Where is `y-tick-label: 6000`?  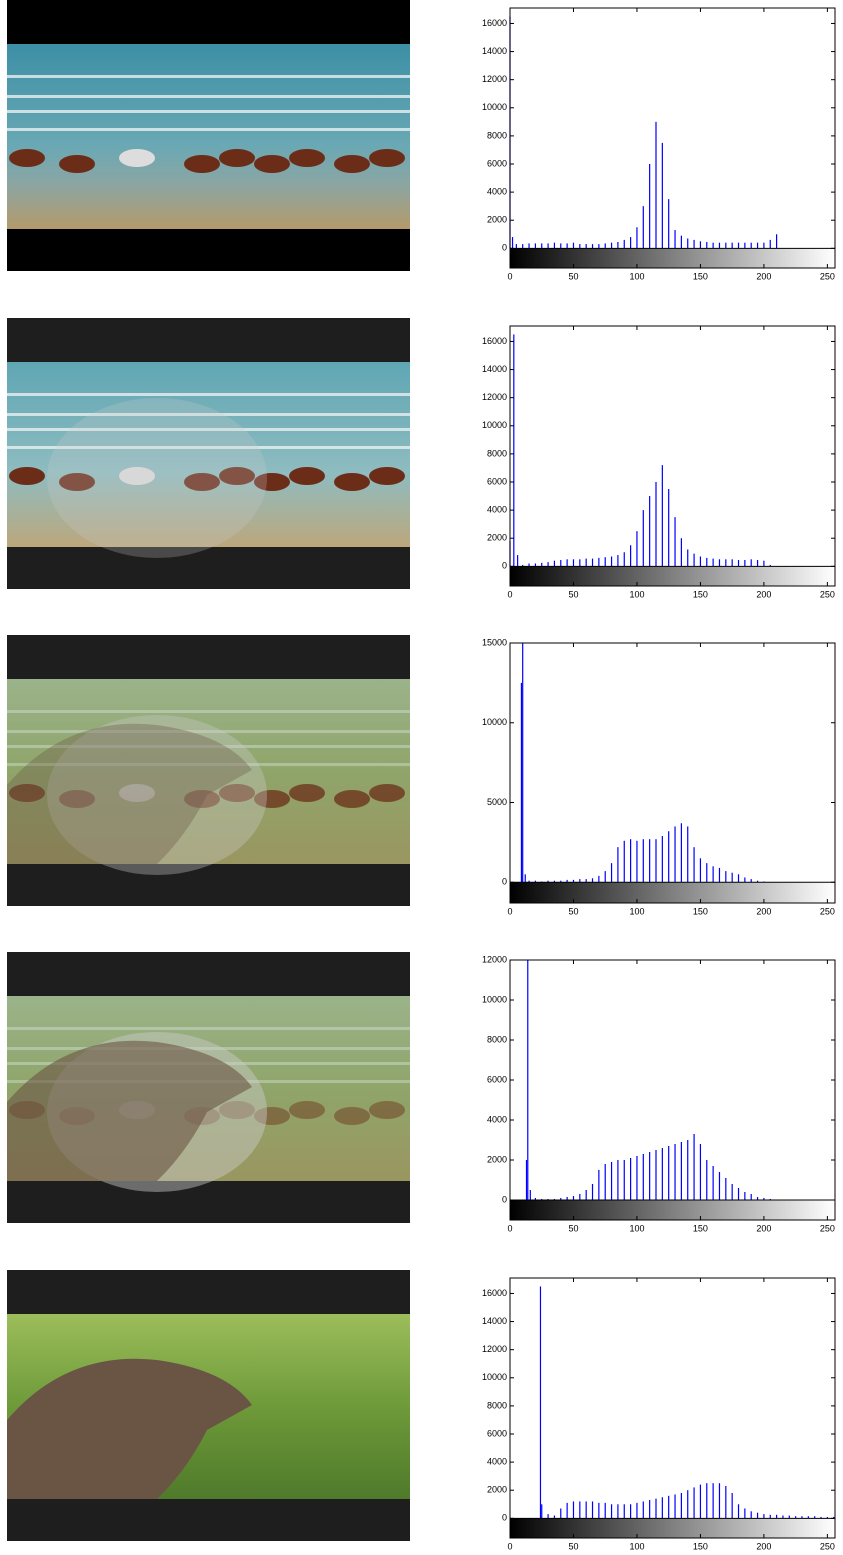 y-tick-label: 6000 is located at coordinates (497, 481).